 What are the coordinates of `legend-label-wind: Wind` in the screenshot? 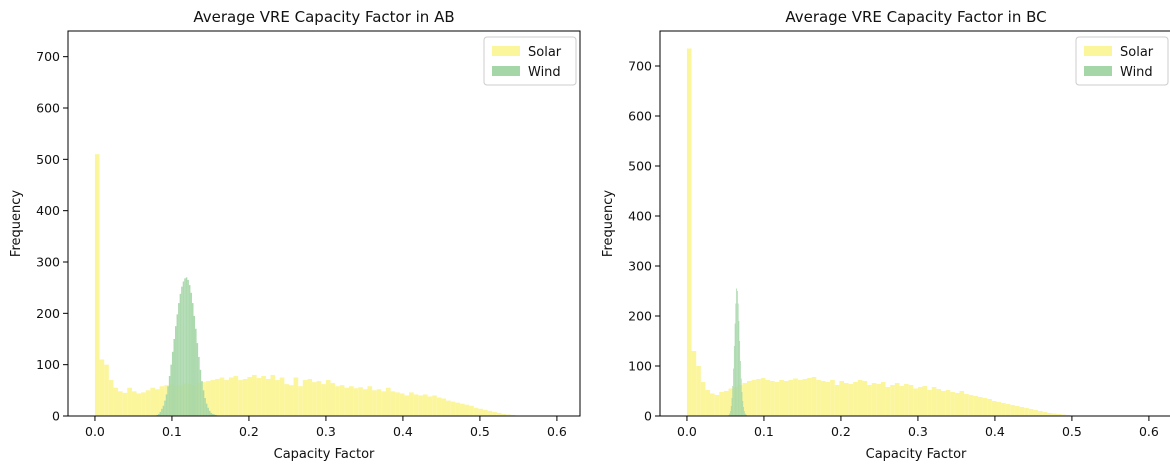 It's located at (544, 72).